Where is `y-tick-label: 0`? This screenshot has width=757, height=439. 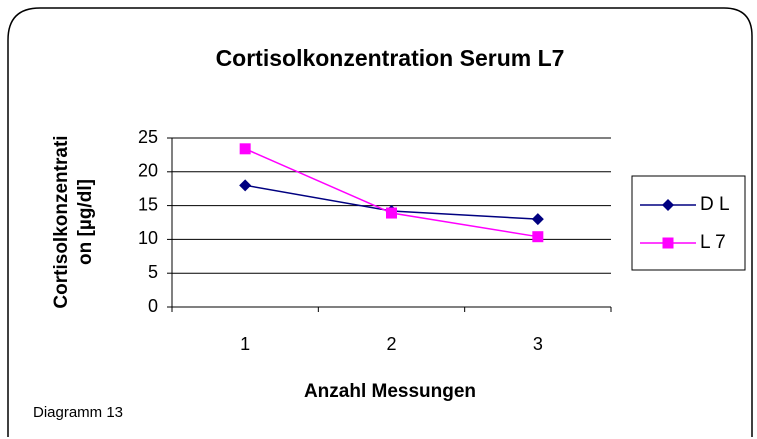 y-tick-label: 0 is located at coordinates (153, 306).